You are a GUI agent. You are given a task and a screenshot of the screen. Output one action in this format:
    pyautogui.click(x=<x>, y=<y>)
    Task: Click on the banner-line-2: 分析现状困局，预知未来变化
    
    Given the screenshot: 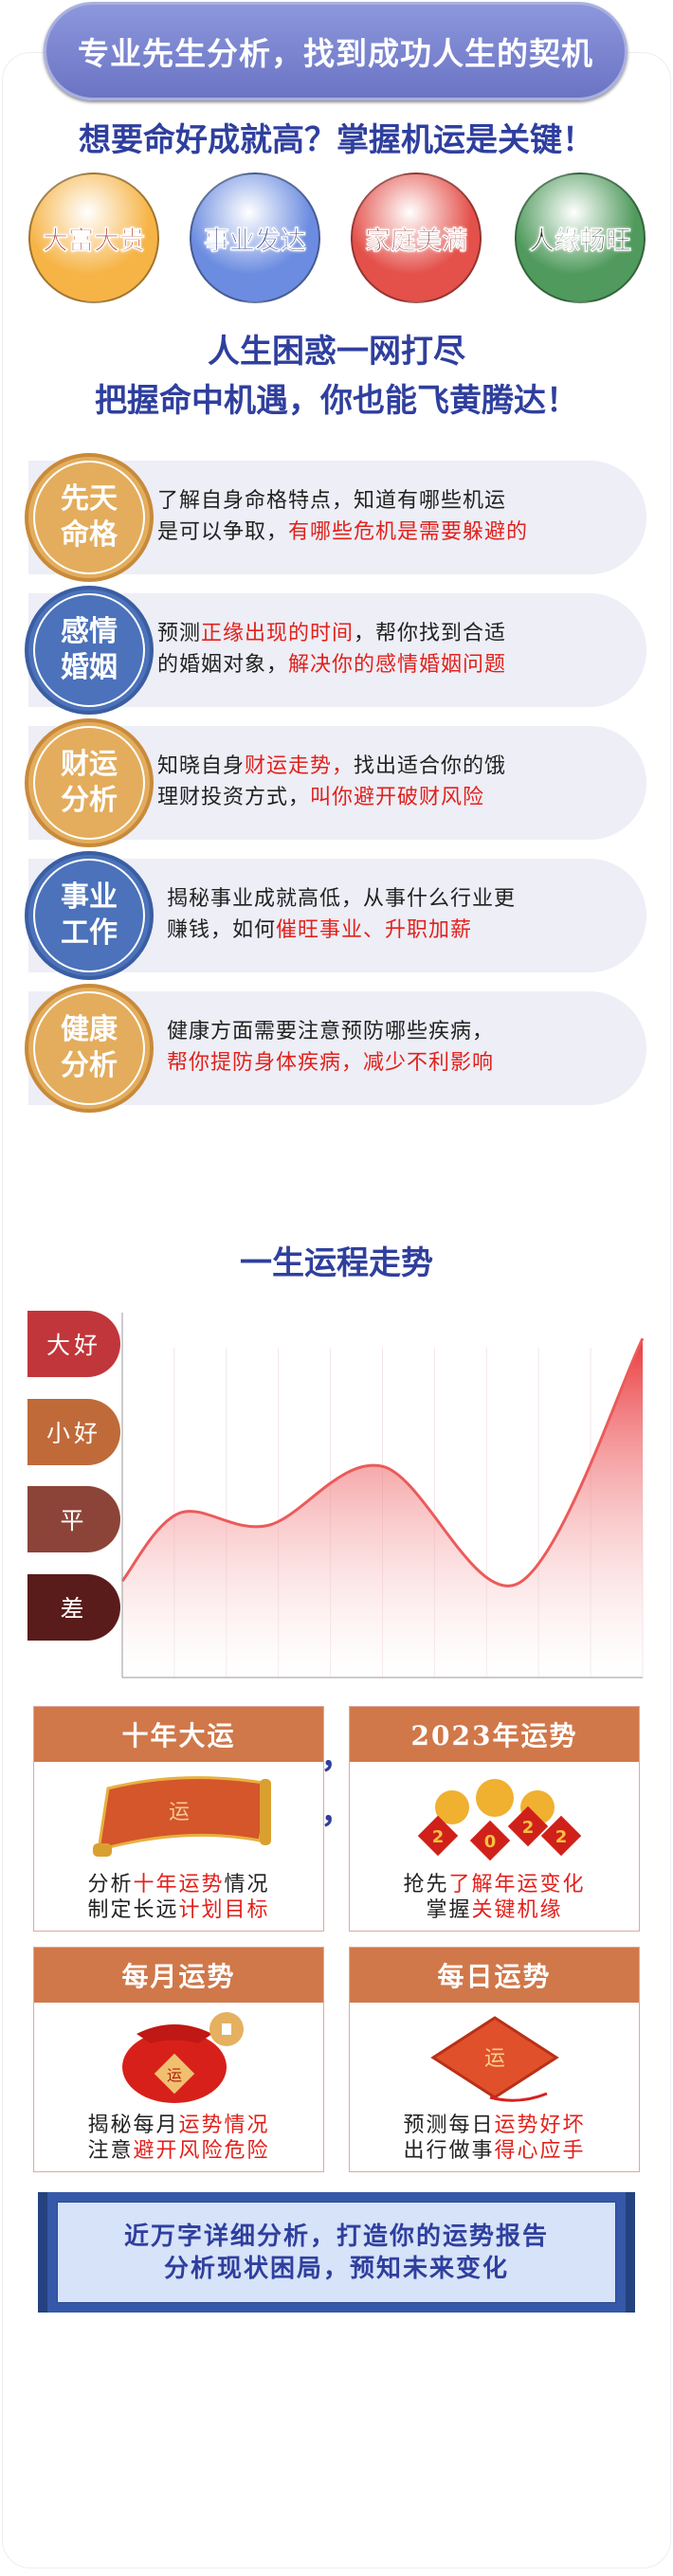 What is the action you would take?
    pyautogui.click(x=336, y=2268)
    